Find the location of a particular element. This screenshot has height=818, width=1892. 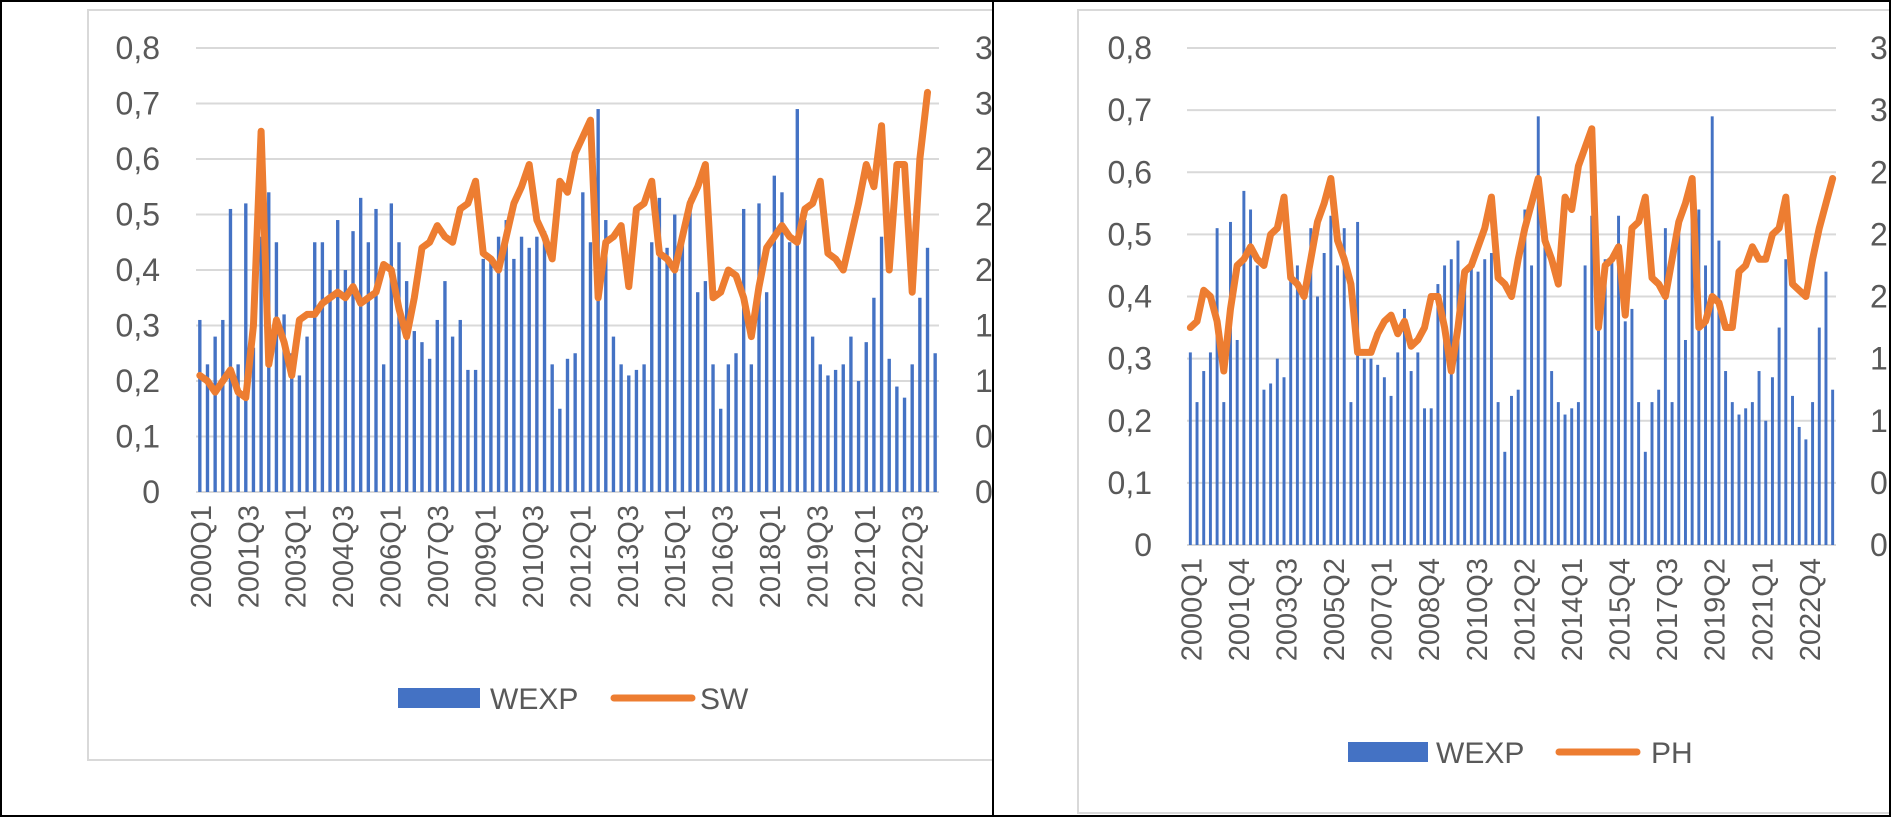

x-tick-label: 2022Q3 is located at coordinates (913, 556).